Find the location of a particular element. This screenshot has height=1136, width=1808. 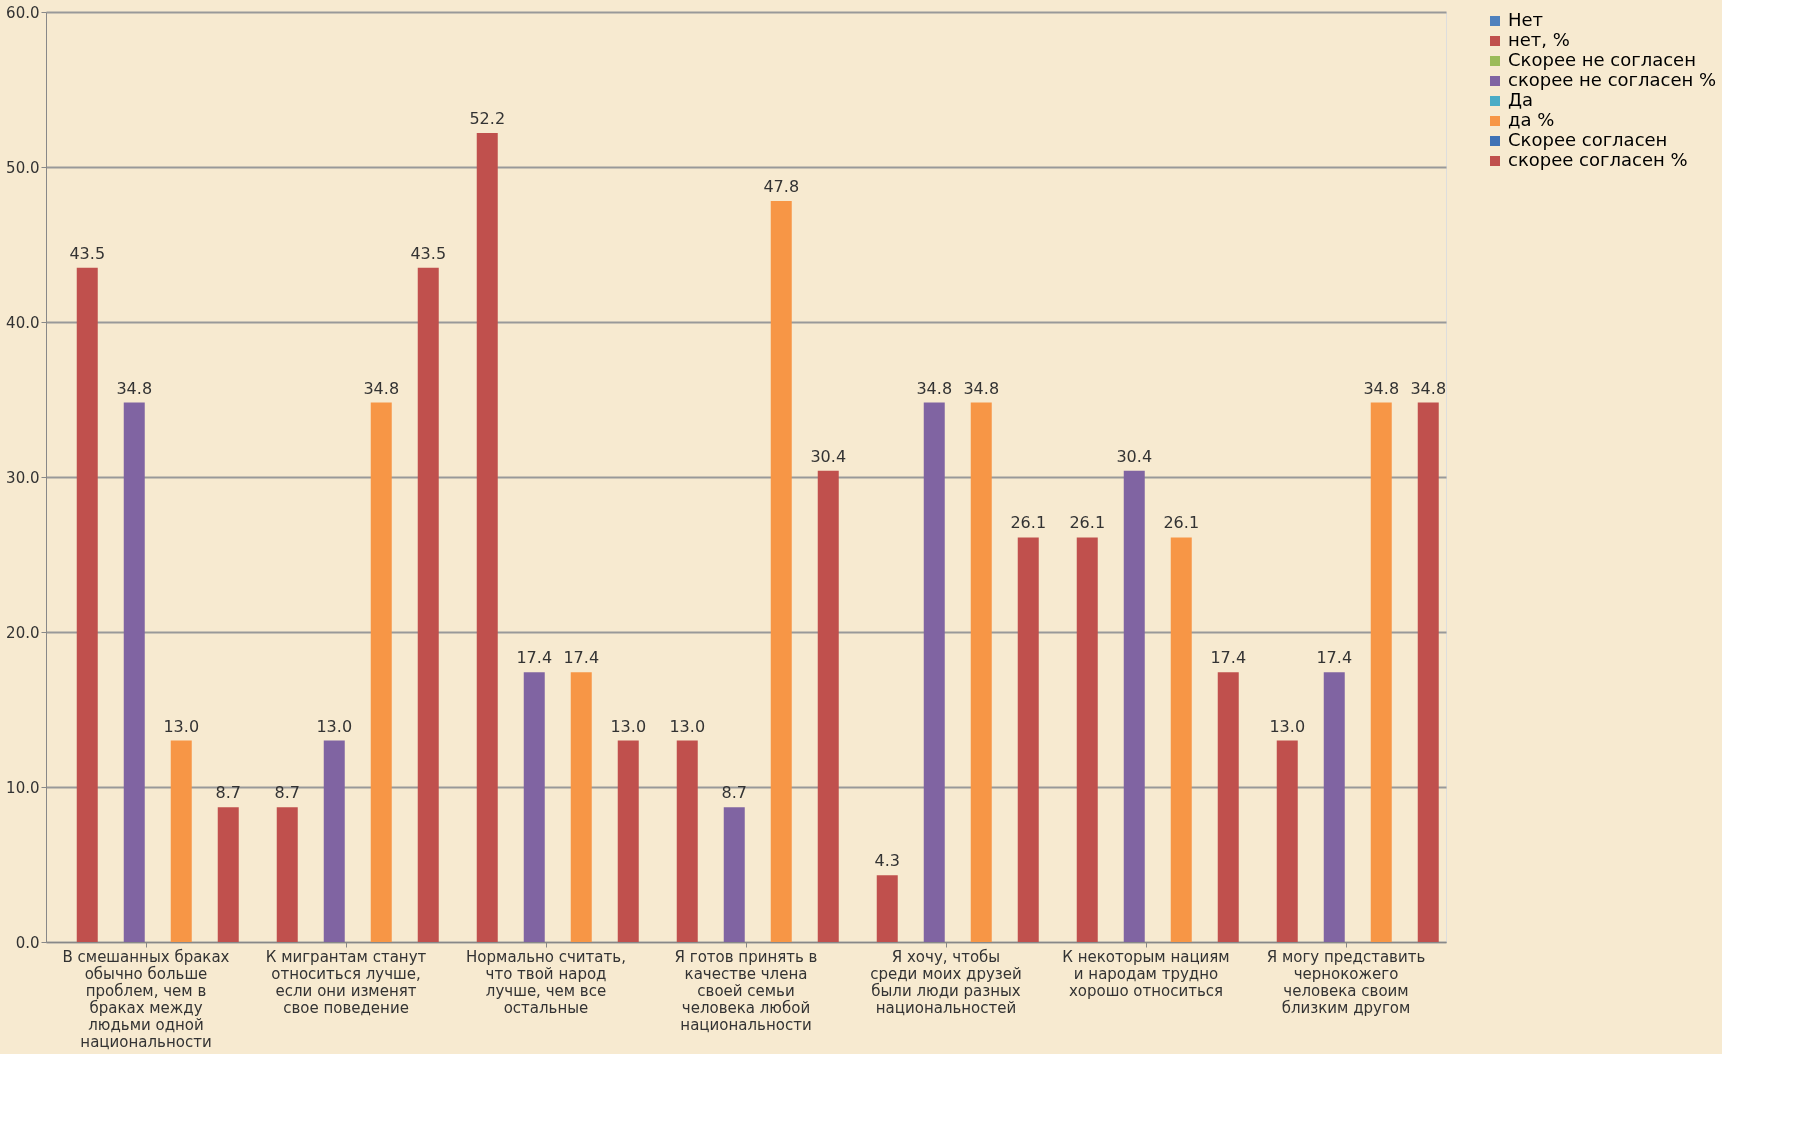

y-tick-label: 20.0 is located at coordinates (23, 632).